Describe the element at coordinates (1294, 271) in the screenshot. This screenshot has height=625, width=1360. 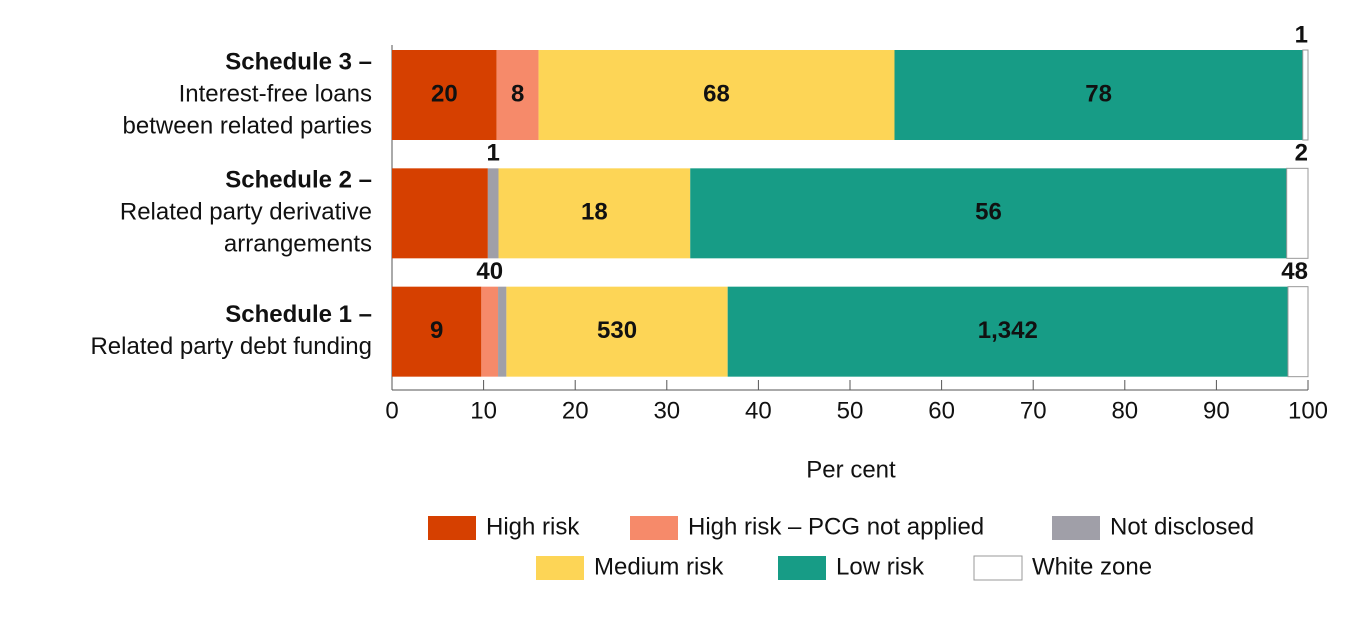
I see `value-label: 48` at that location.